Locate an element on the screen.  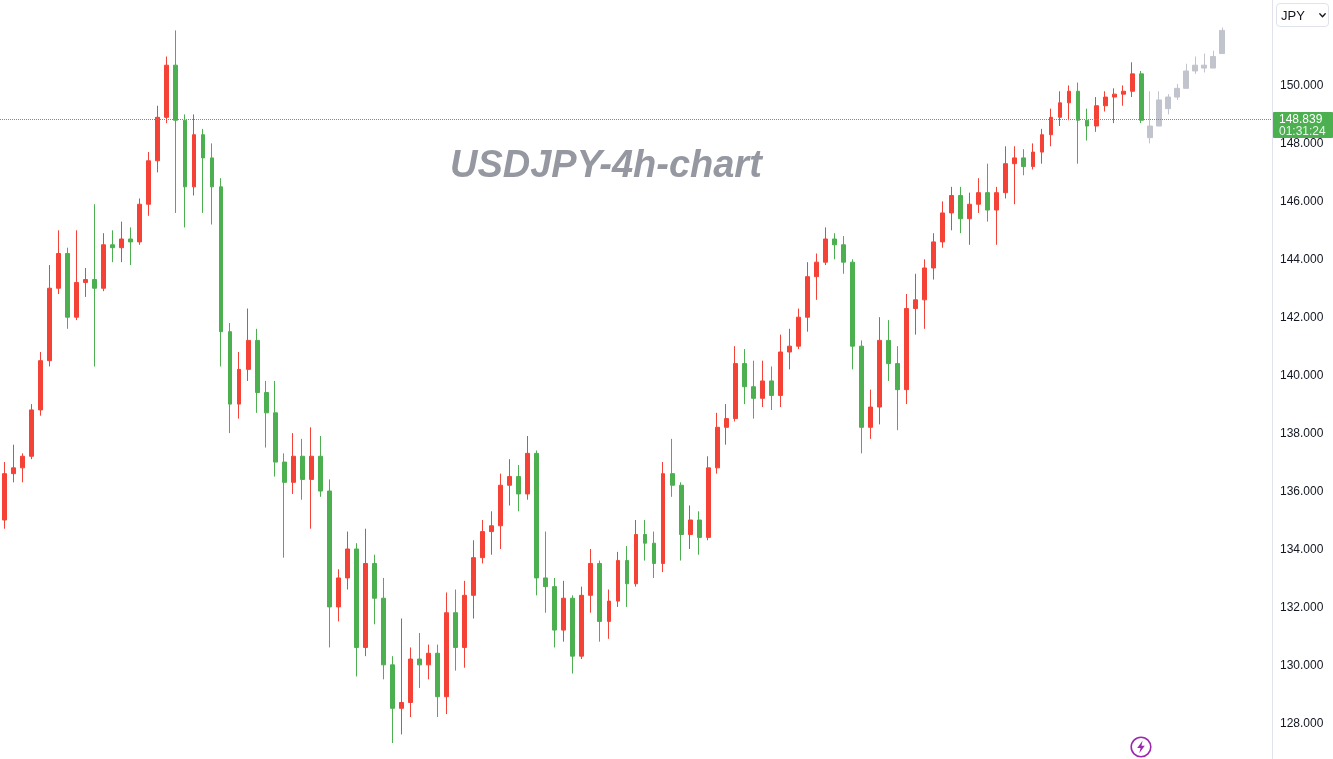
y-tick-label: 150.000 is located at coordinates (1302, 85).